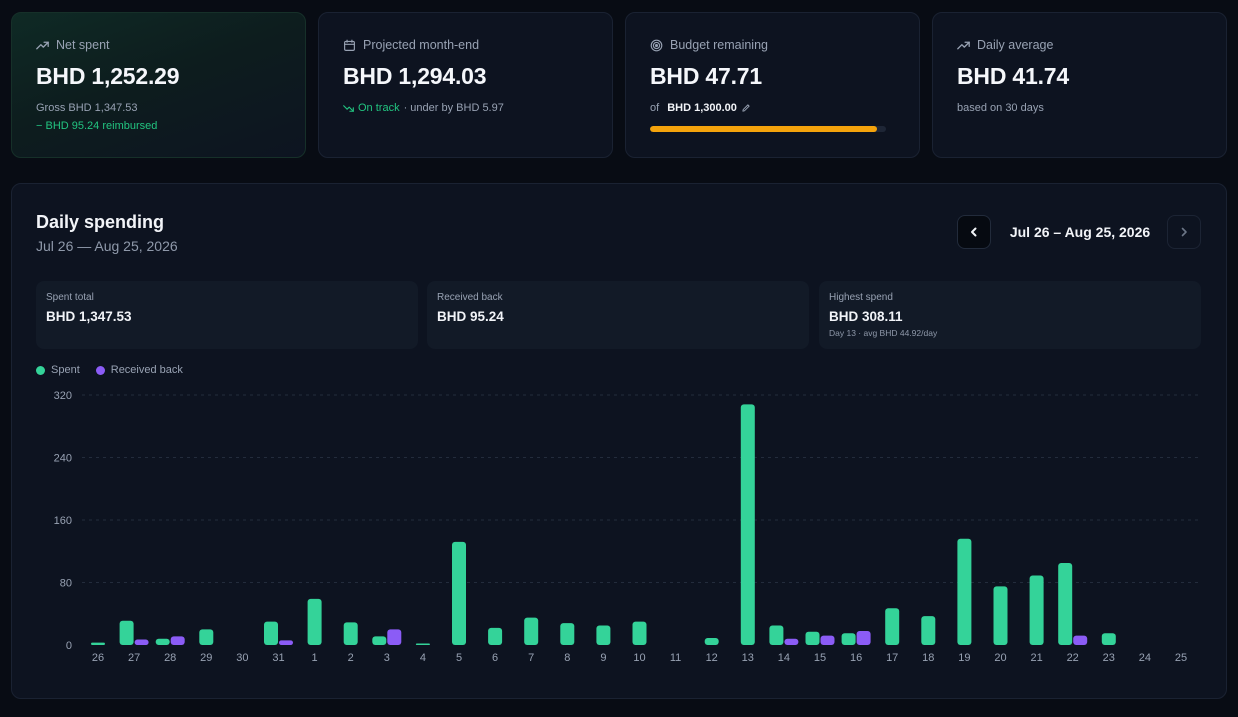 This screenshot has width=1238, height=717. What do you see at coordinates (639, 658) in the screenshot?
I see `x-tick-label: 10` at bounding box center [639, 658].